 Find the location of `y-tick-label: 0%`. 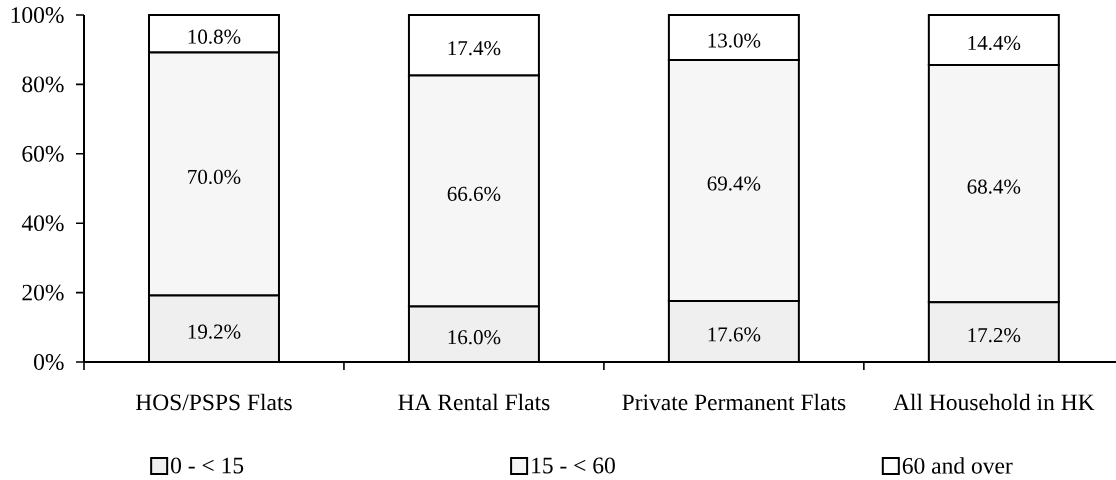

y-tick-label: 0% is located at coordinates (49, 362).